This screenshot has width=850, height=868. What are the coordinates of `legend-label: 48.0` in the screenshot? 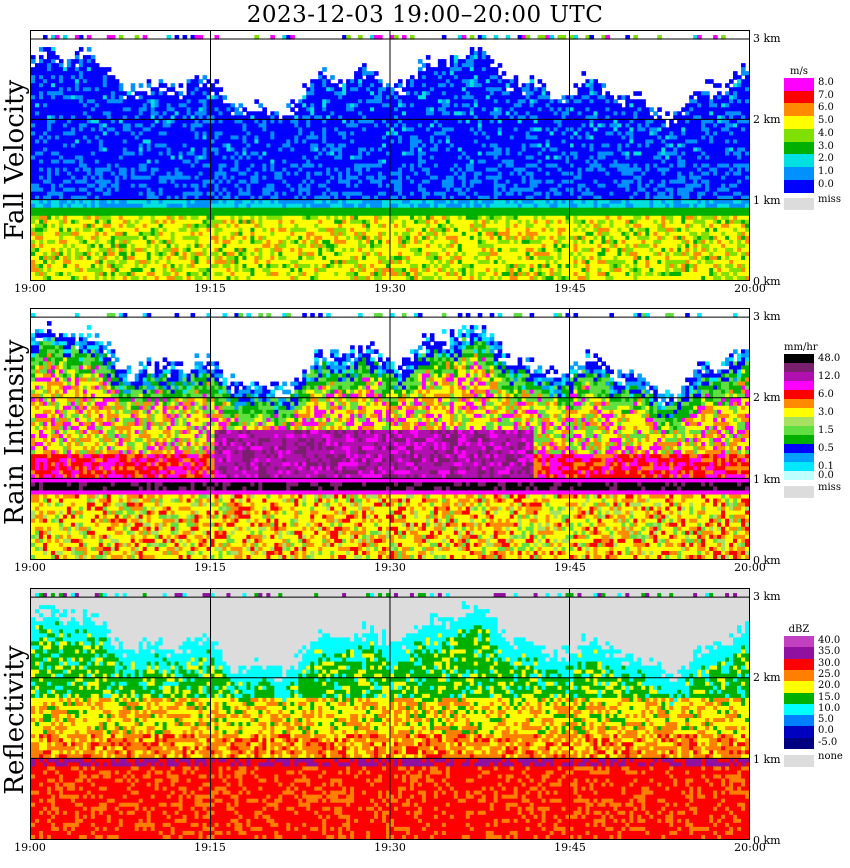 It's located at (829, 358).